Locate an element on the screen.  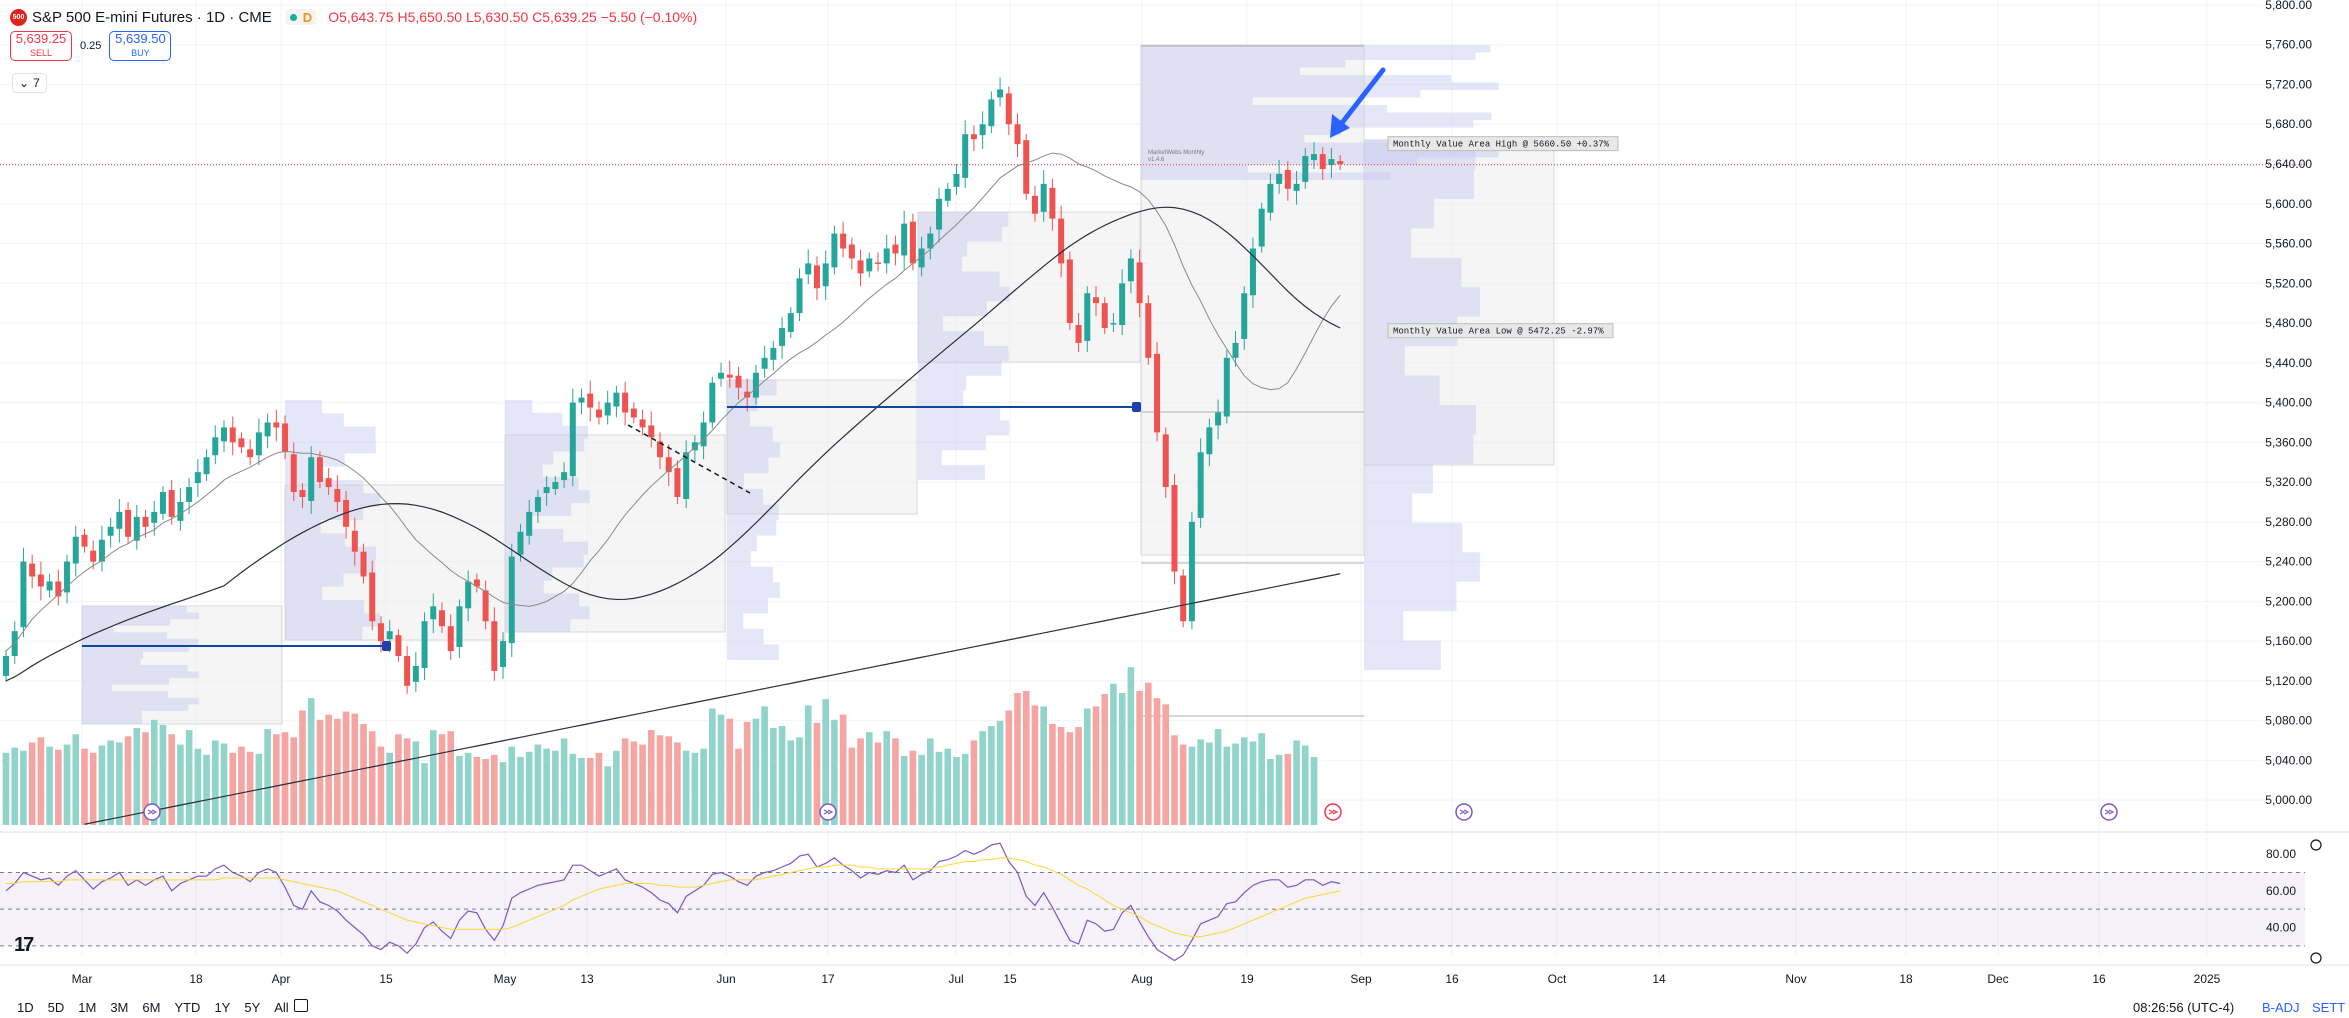
date-tick-label: 17 is located at coordinates (828, 979).